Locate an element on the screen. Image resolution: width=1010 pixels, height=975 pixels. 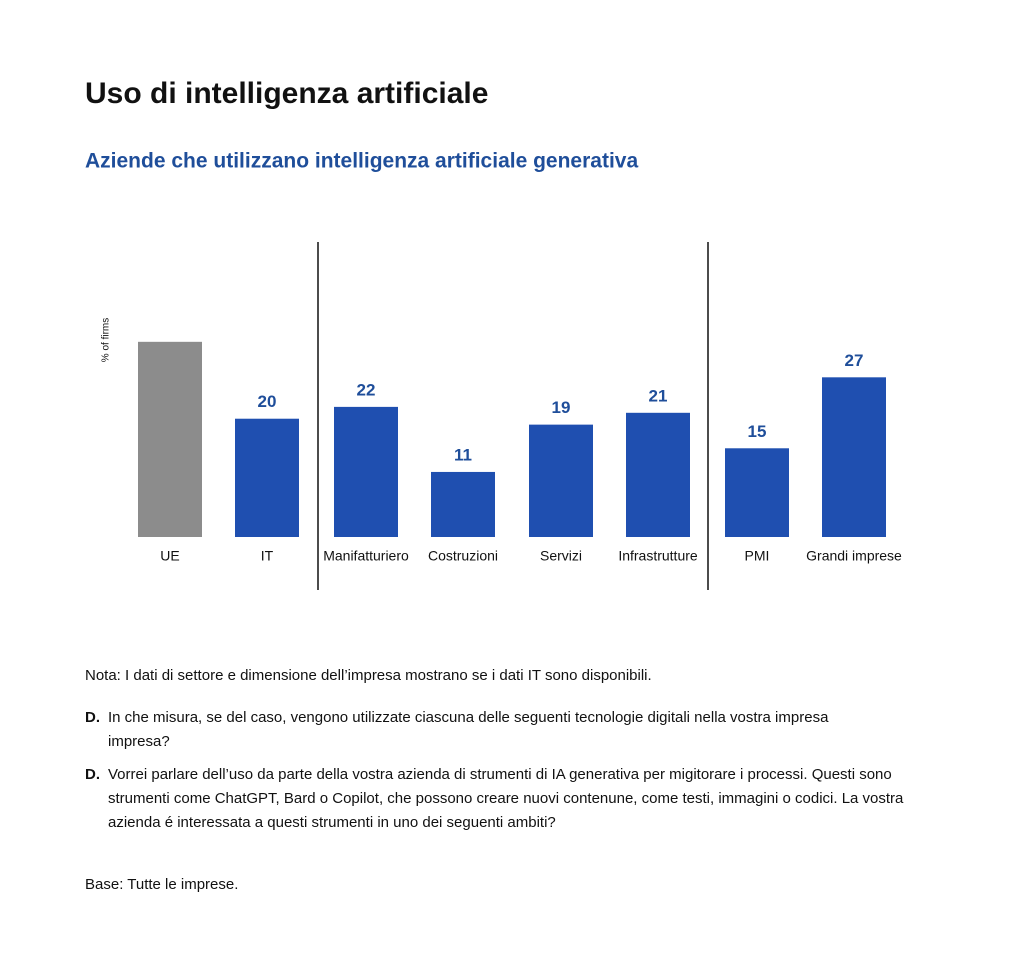
value-label: 19 is located at coordinates (561, 407).